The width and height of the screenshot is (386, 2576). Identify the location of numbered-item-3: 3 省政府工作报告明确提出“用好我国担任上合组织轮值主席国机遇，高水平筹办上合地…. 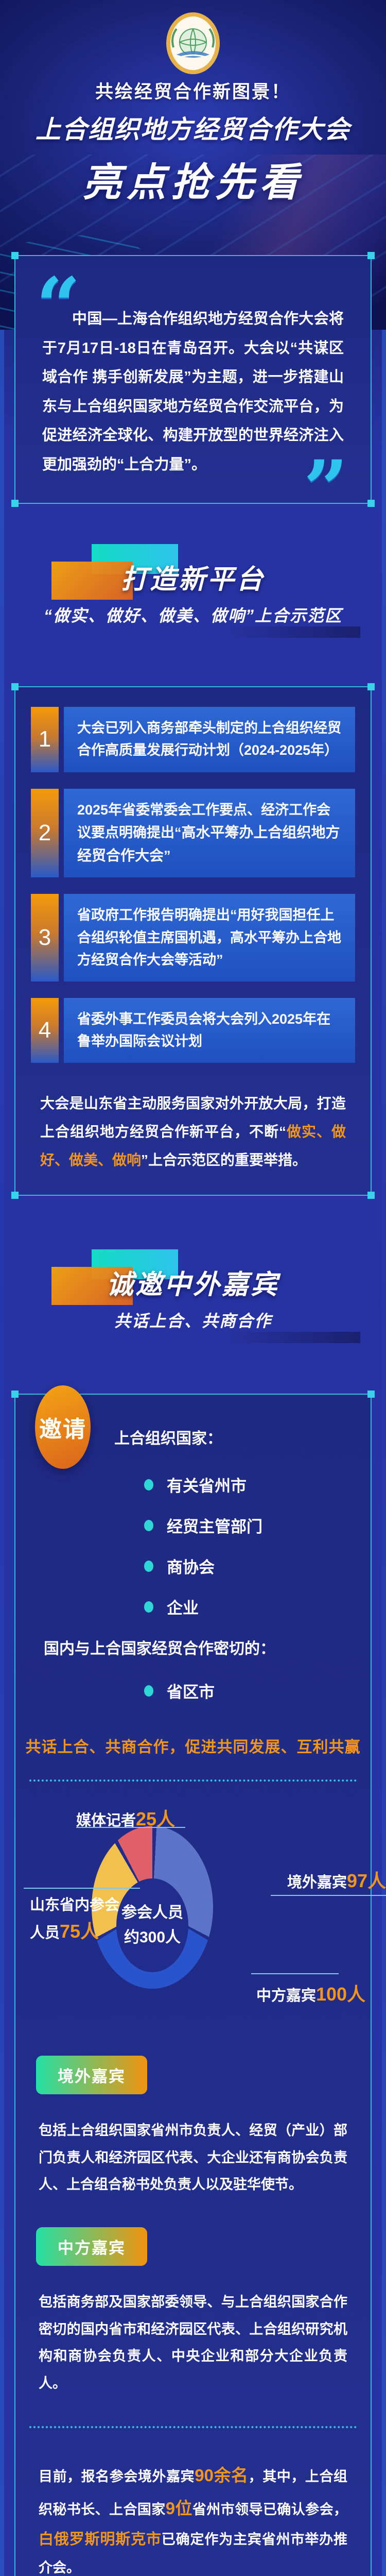
(193, 937).